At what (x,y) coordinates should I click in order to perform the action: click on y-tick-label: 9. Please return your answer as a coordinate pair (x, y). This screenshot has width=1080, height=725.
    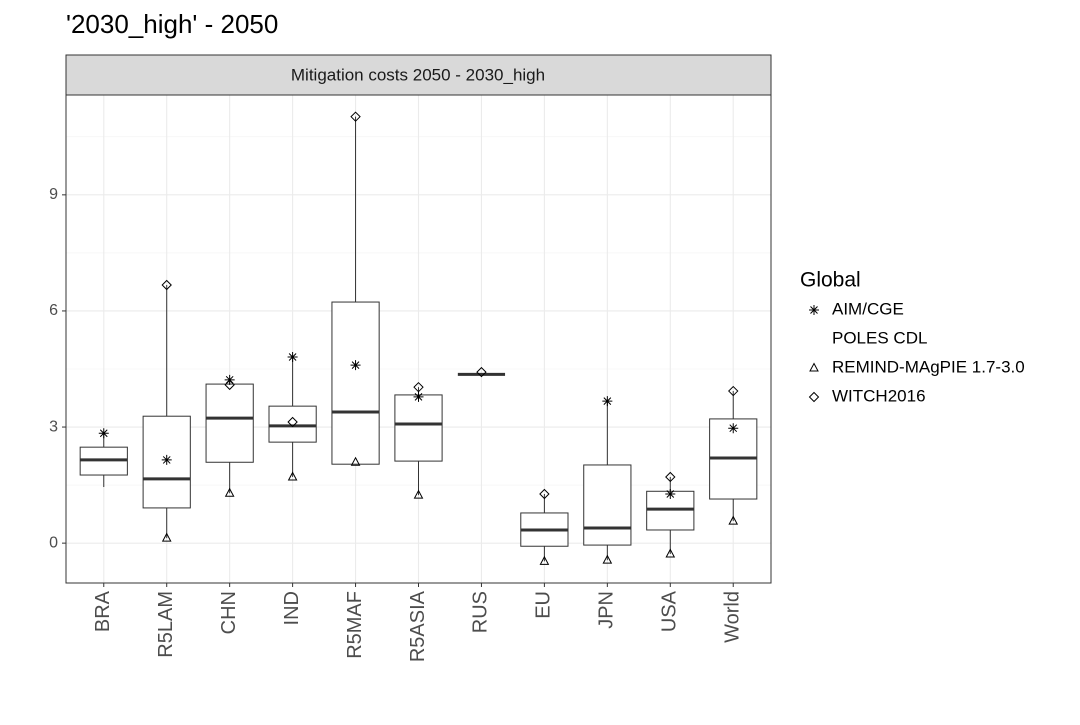
    Looking at the image, I should click on (53, 194).